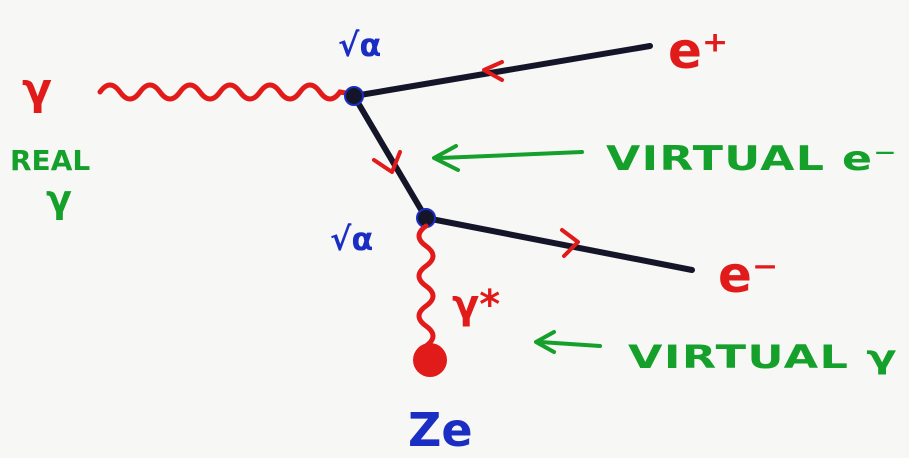  I want to click on virtual-photon-label: VIRTUAL γ, so click(763, 357).